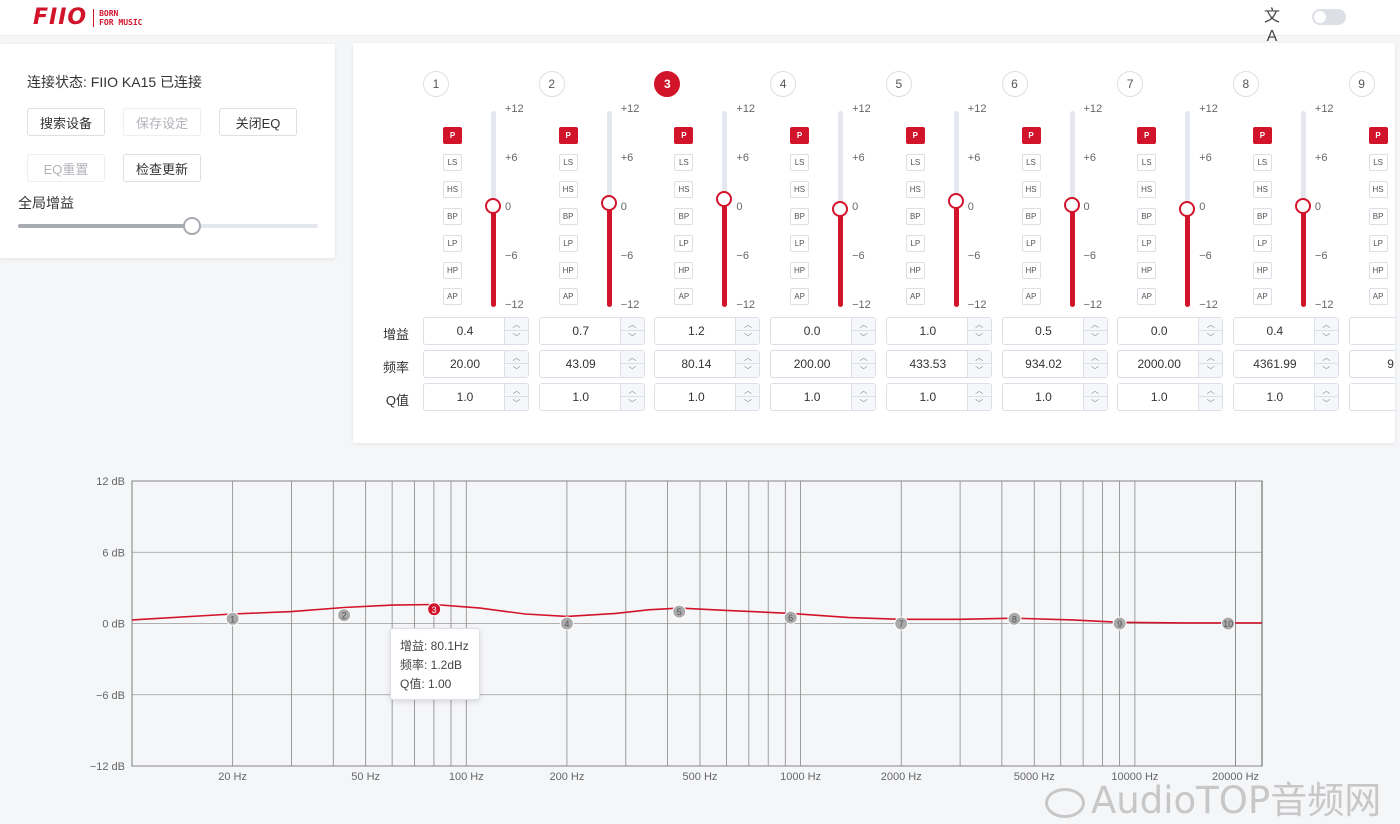  I want to click on freq-value: 934.02, so click(1043, 364).